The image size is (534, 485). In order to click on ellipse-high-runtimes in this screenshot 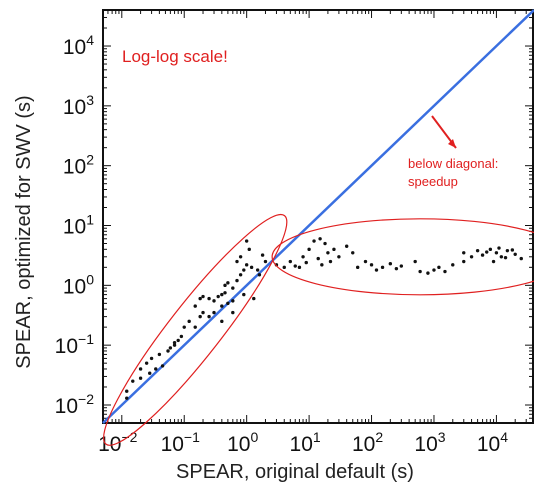, I will do `click(402, 257)`.